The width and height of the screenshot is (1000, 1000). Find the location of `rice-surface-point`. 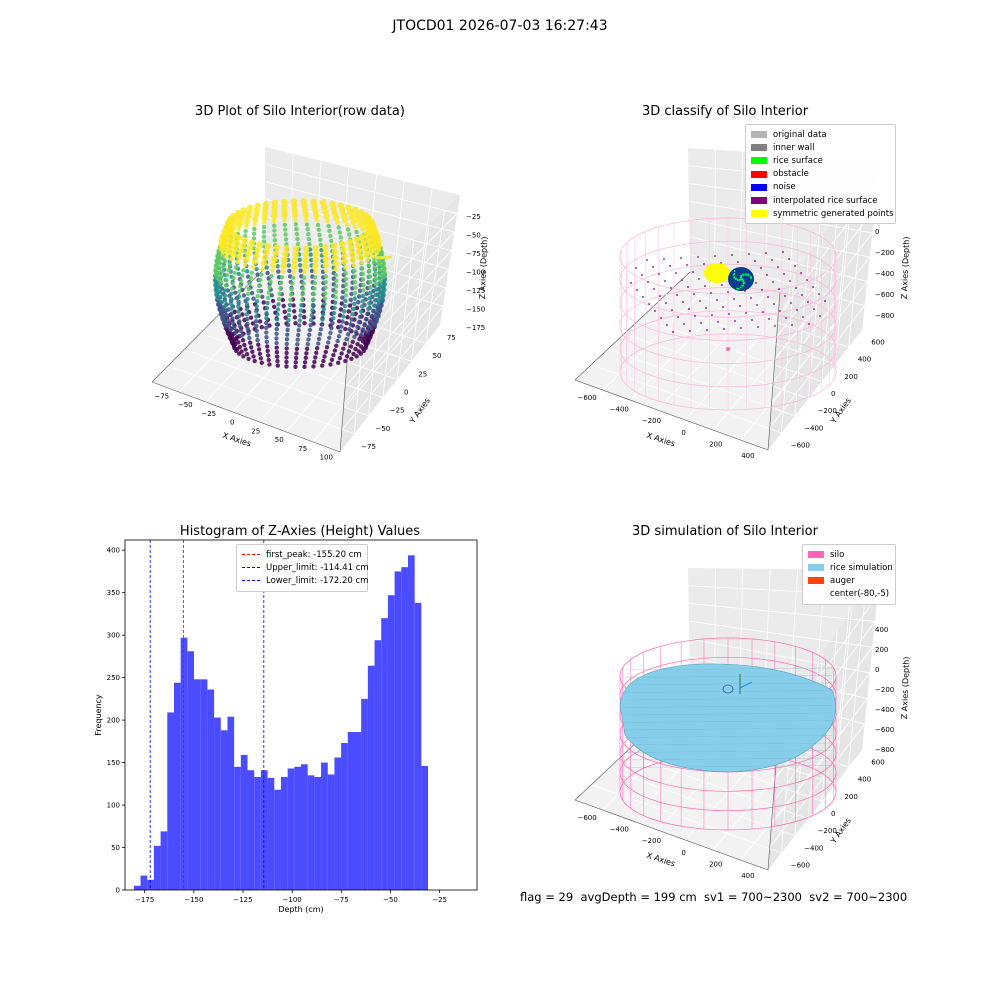

rice-surface-point is located at coordinates (743, 274).